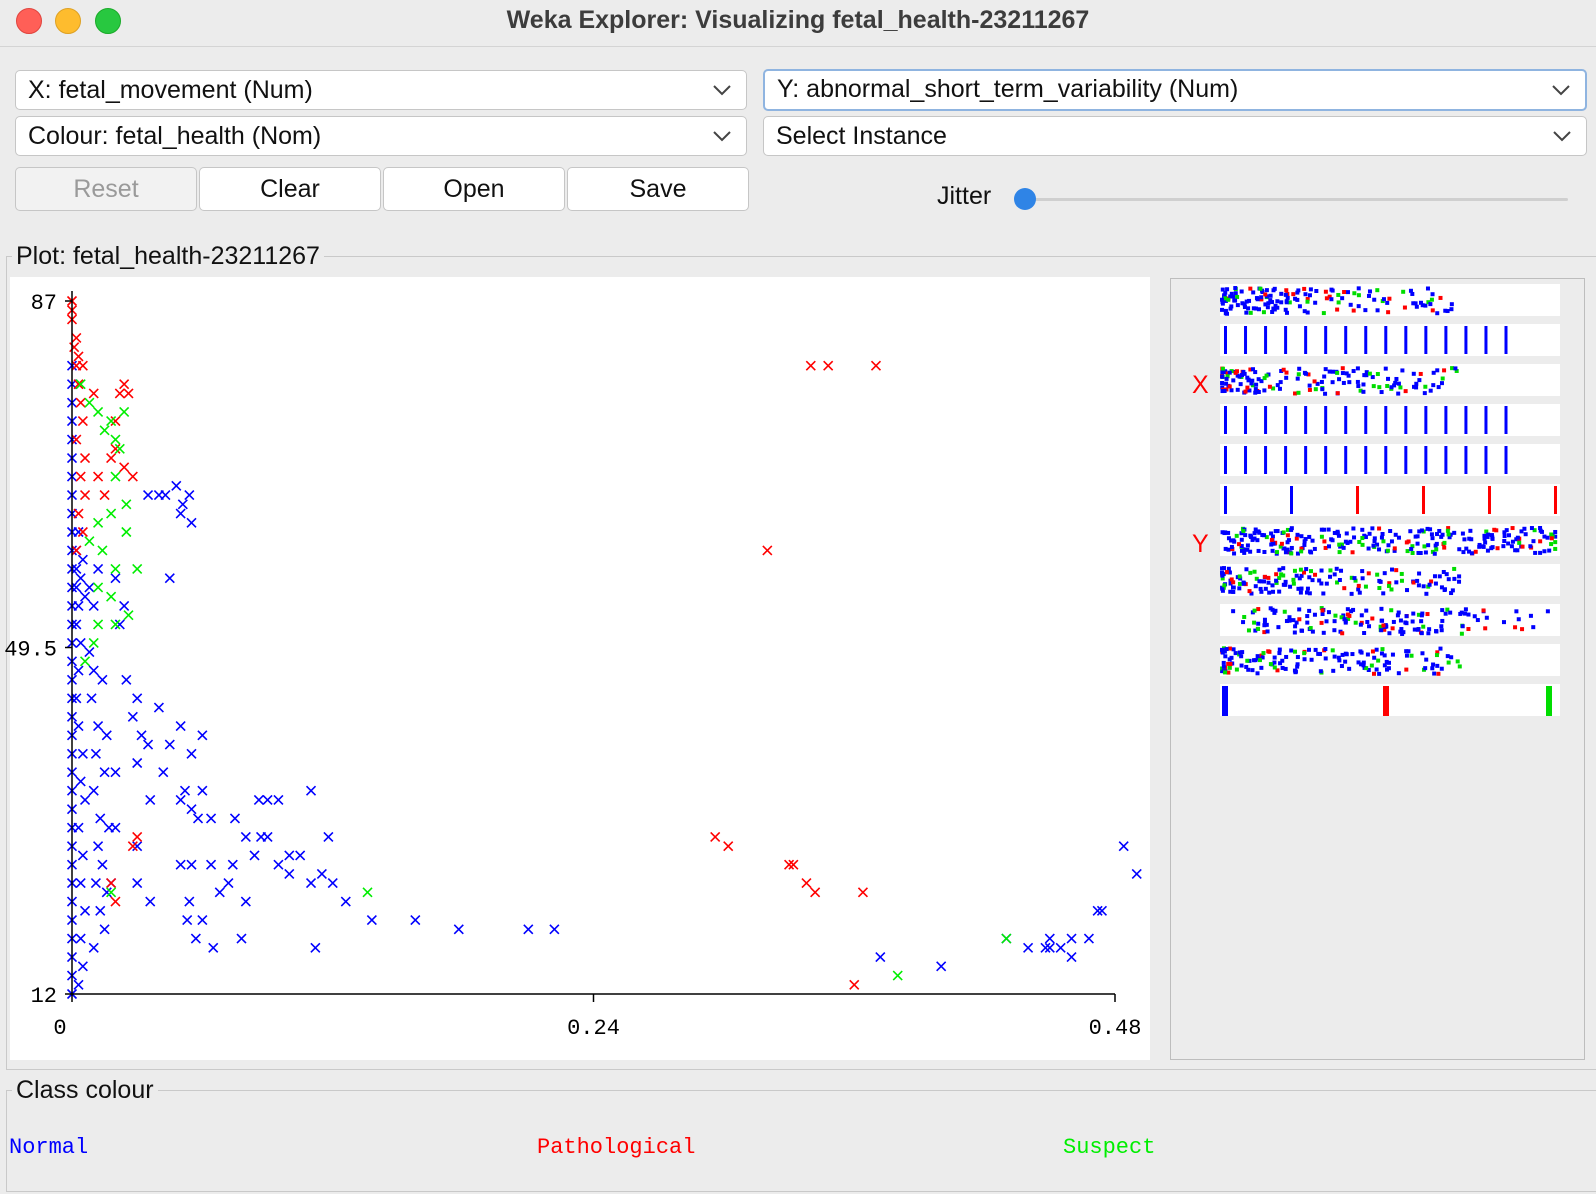  I want to click on x-axis-select: X: fetal_movement (Num), so click(381, 90).